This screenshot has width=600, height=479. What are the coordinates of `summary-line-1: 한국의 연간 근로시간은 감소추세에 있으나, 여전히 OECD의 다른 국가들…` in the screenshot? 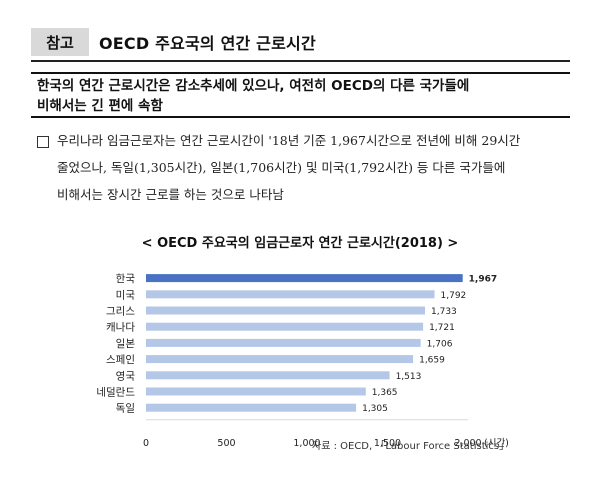 It's located at (253, 86).